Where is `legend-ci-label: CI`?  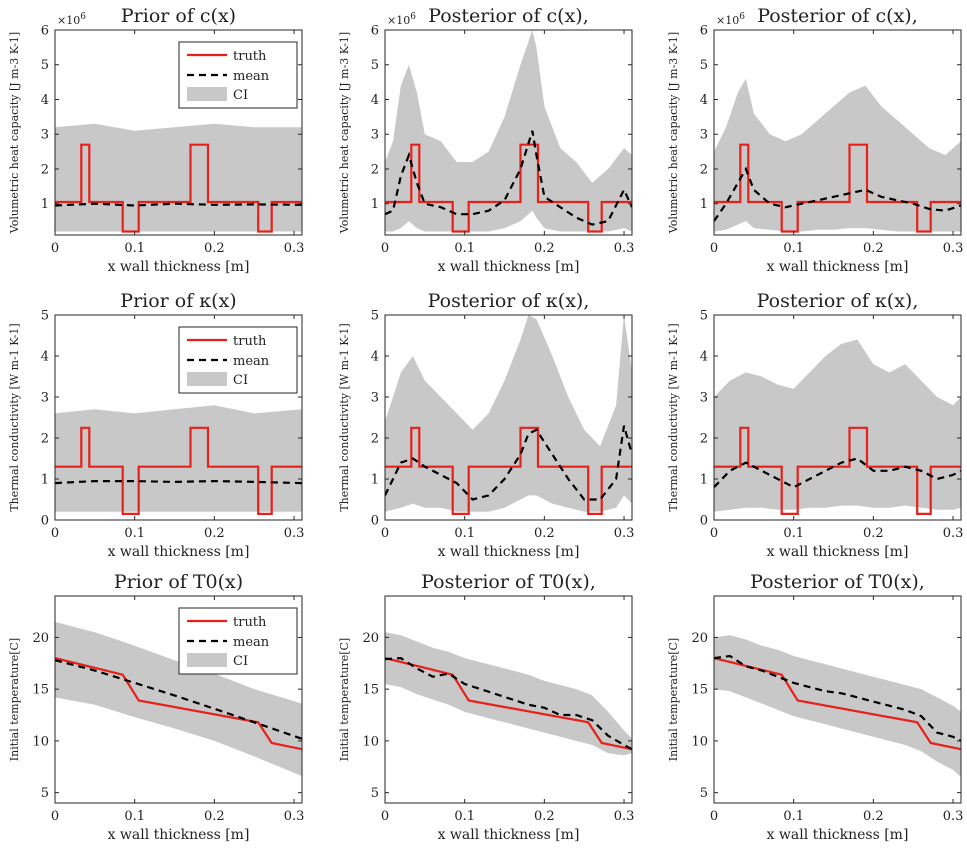
legend-ci-label: CI is located at coordinates (240, 661).